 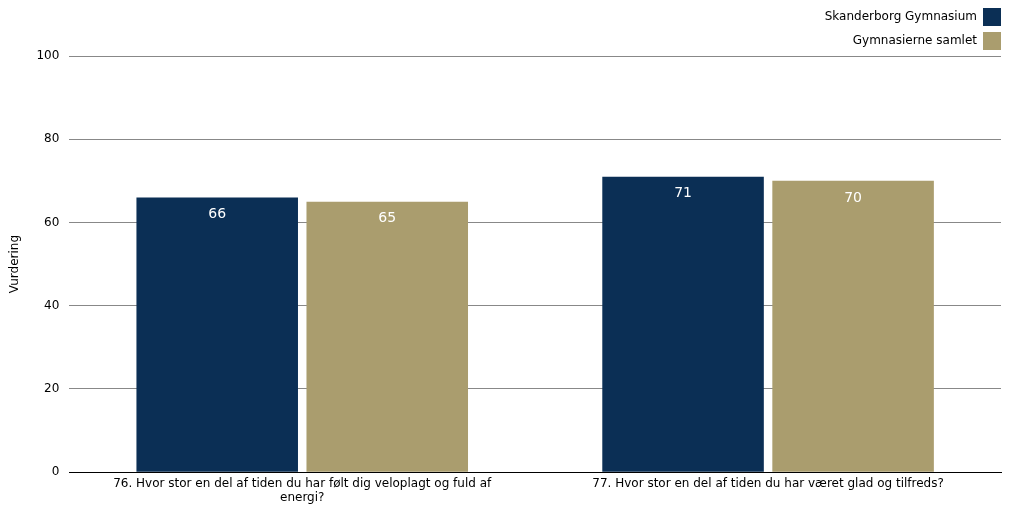 What do you see at coordinates (48, 55) in the screenshot?
I see `y-tick-label: 100` at bounding box center [48, 55].